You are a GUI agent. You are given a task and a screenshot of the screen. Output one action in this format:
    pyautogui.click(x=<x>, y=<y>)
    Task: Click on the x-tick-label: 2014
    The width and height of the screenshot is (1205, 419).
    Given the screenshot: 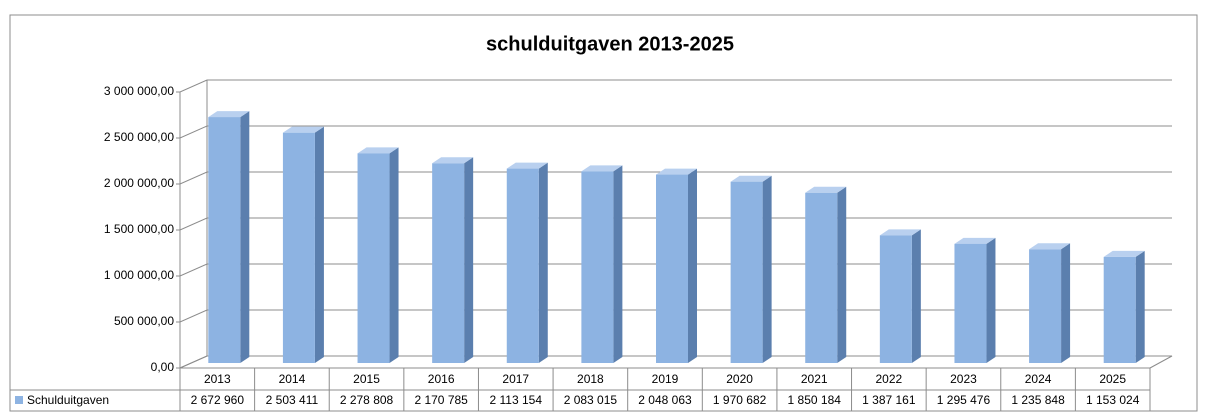 What is the action you would take?
    pyautogui.click(x=292, y=379)
    